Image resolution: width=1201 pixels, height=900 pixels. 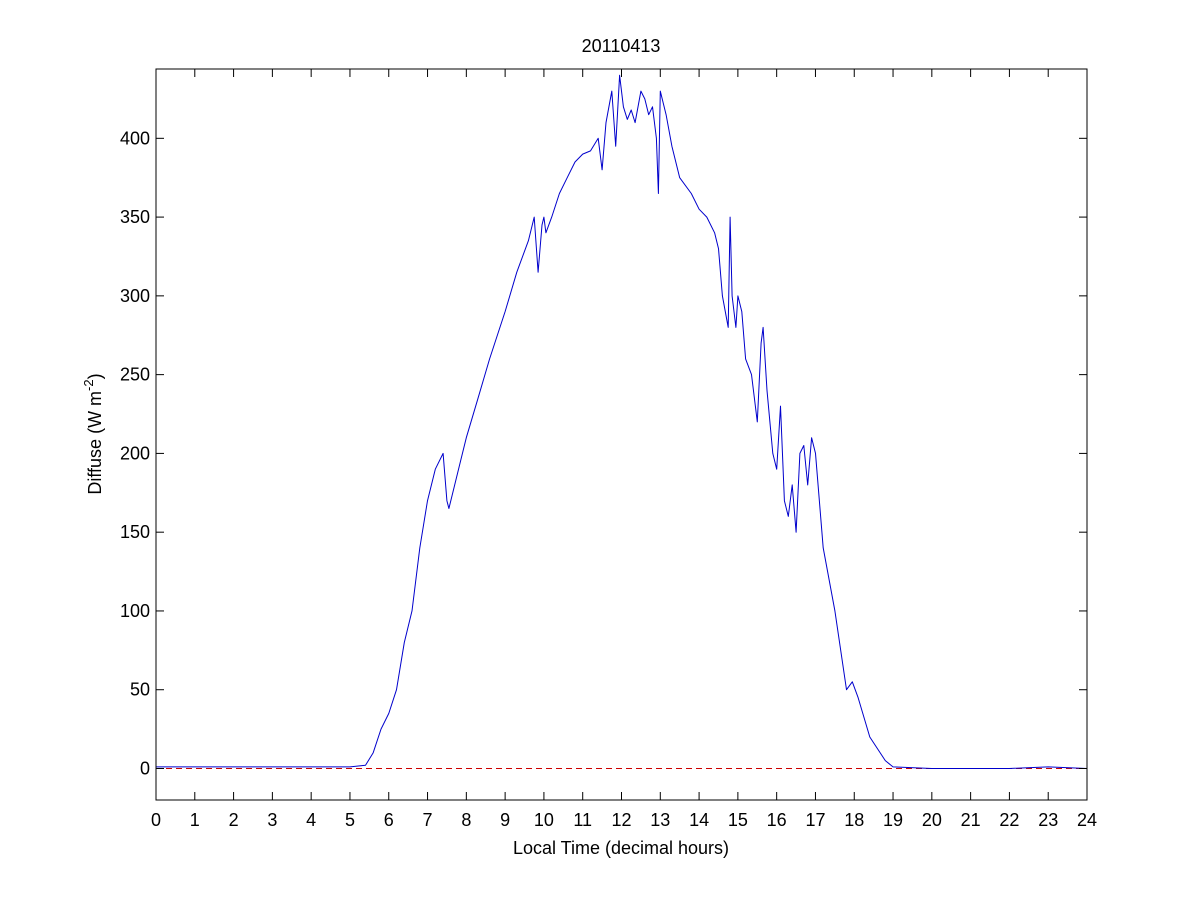 I want to click on y-tick-label: 150, so click(x=135, y=532).